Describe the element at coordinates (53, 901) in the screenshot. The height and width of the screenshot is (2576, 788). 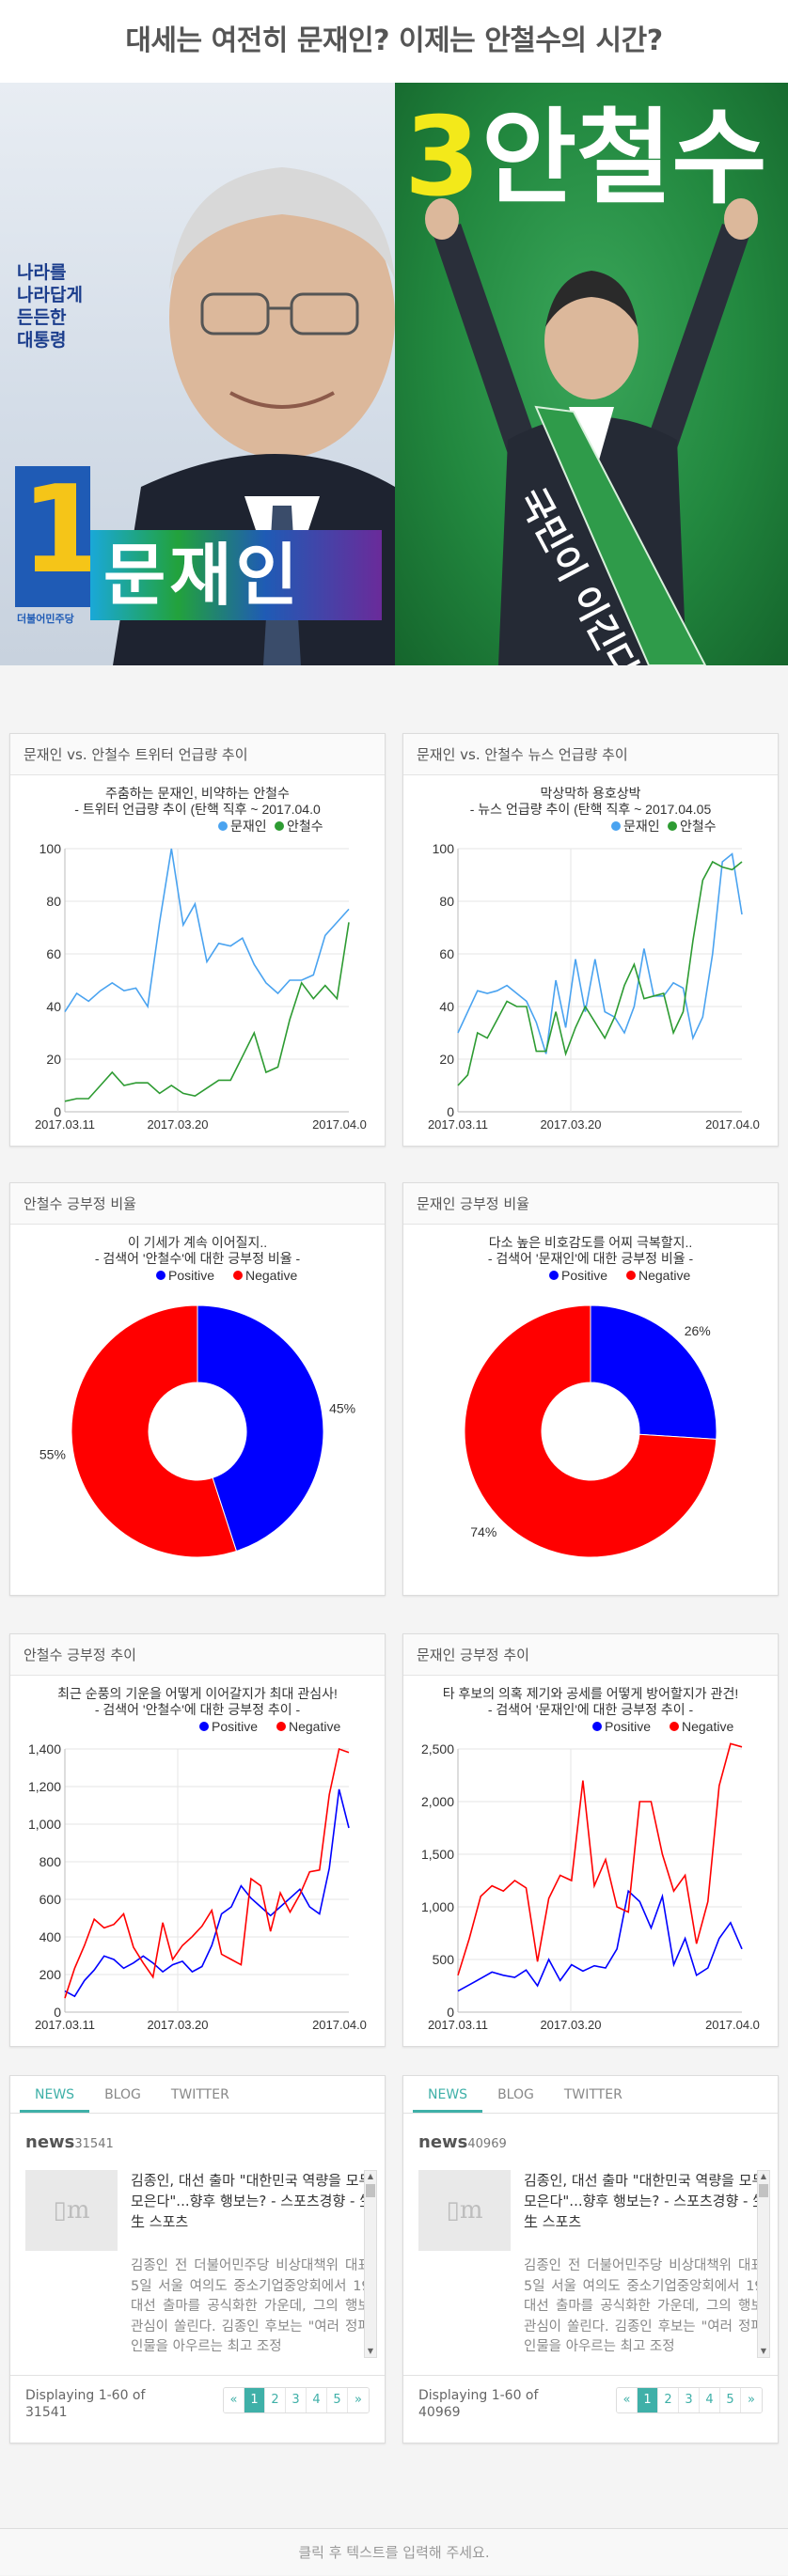
I see `y-tick-label: 80` at that location.